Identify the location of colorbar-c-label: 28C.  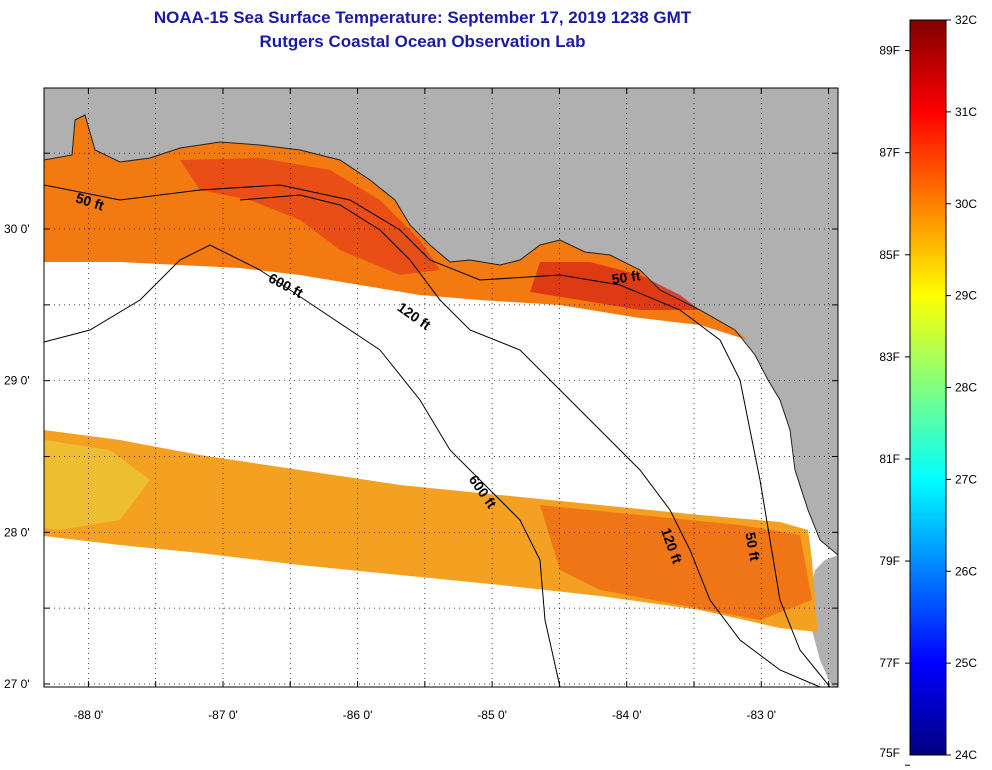
(966, 388).